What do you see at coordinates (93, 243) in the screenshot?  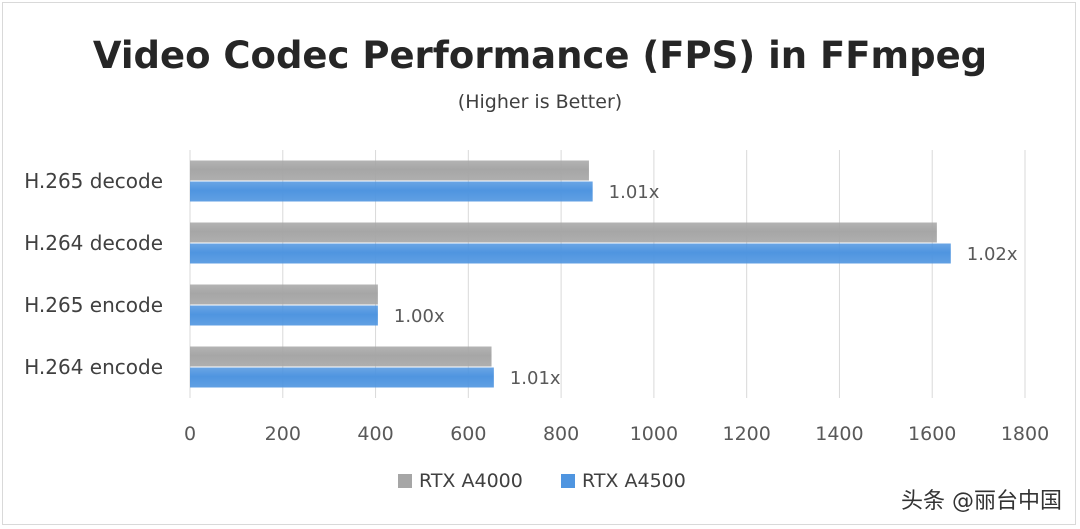 I see `category-label: H.264 decode` at bounding box center [93, 243].